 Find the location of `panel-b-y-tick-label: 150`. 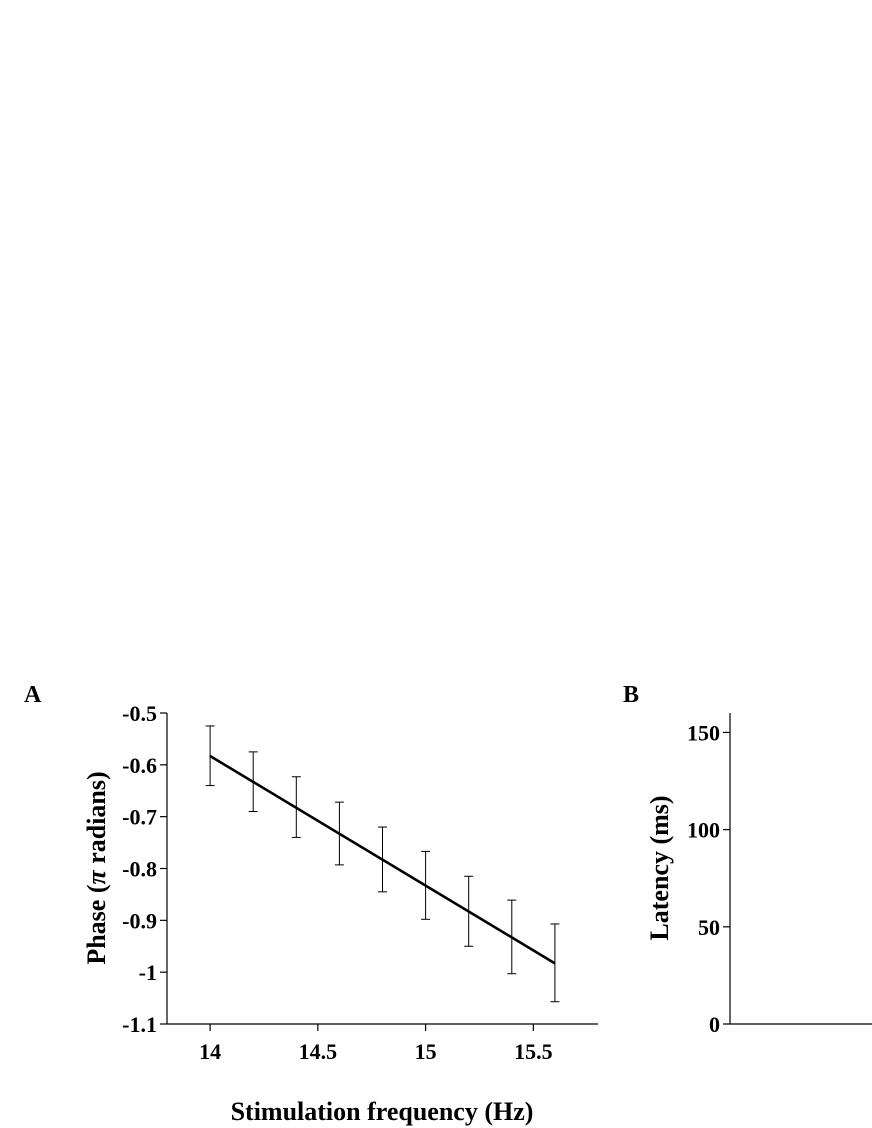

panel-b-y-tick-label: 150 is located at coordinates (703, 732).